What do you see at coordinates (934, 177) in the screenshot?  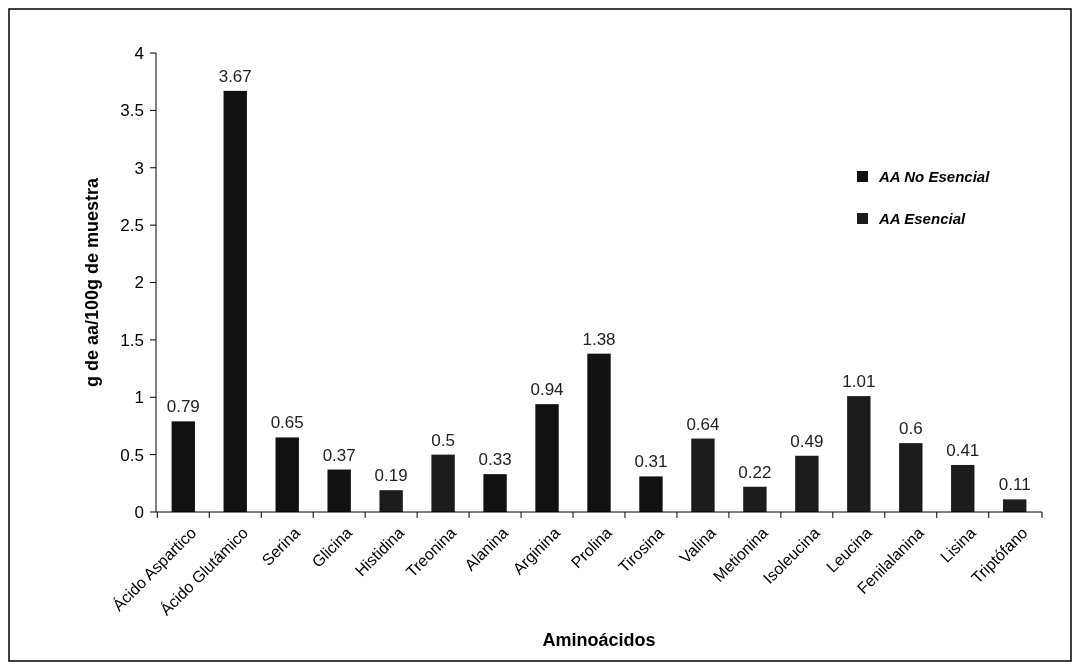 I see `legend-label: AA No Esencial` at bounding box center [934, 177].